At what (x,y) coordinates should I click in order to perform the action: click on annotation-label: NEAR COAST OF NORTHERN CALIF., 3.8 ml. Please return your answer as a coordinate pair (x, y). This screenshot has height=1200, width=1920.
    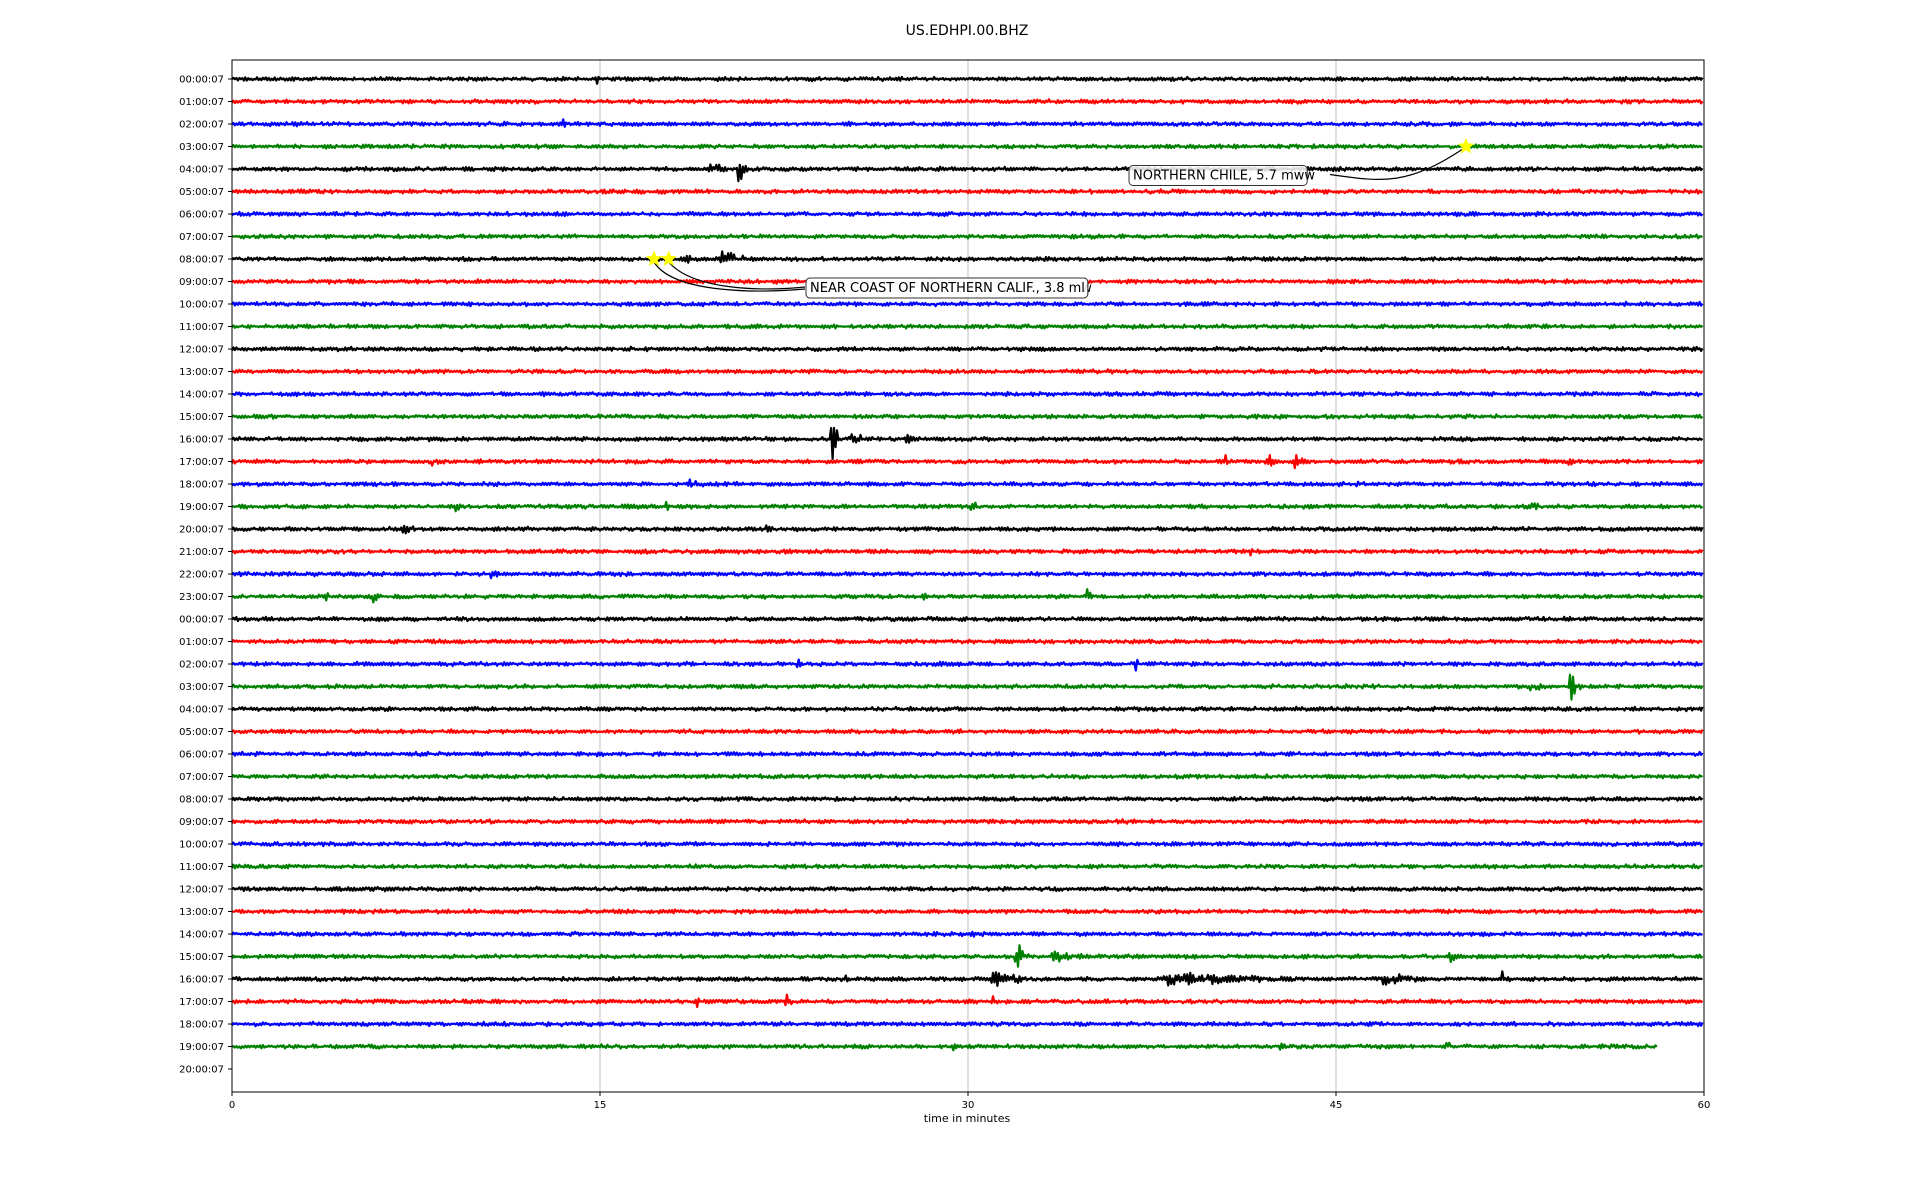
    Looking at the image, I should click on (947, 288).